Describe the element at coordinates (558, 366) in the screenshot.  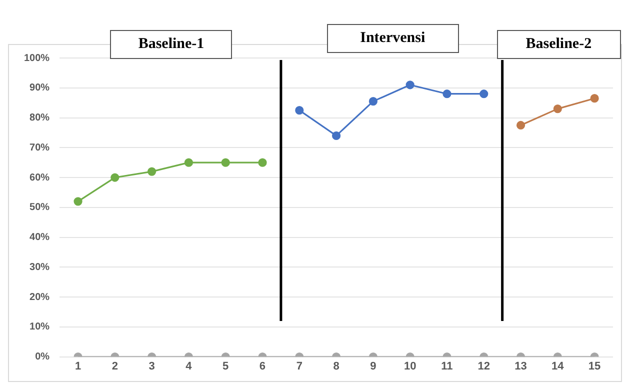
I see `x-tick-label: 14` at that location.